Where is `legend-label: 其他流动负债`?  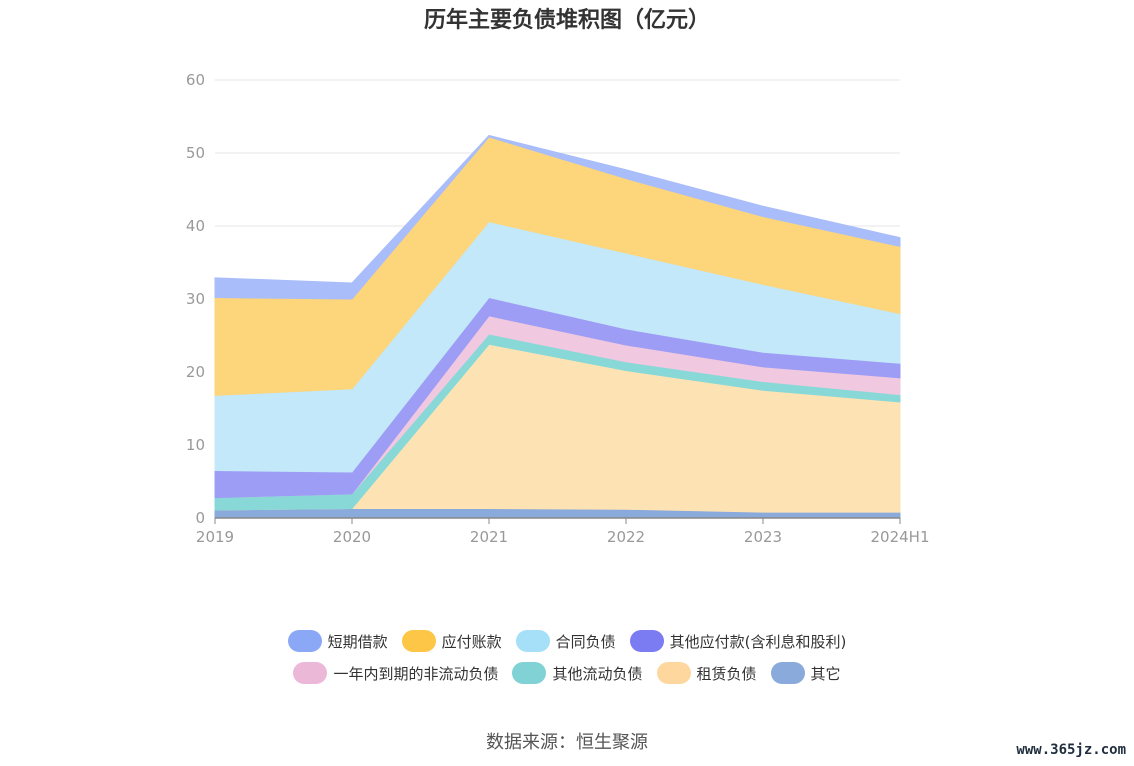
legend-label: 其他流动负债 is located at coordinates (597, 673).